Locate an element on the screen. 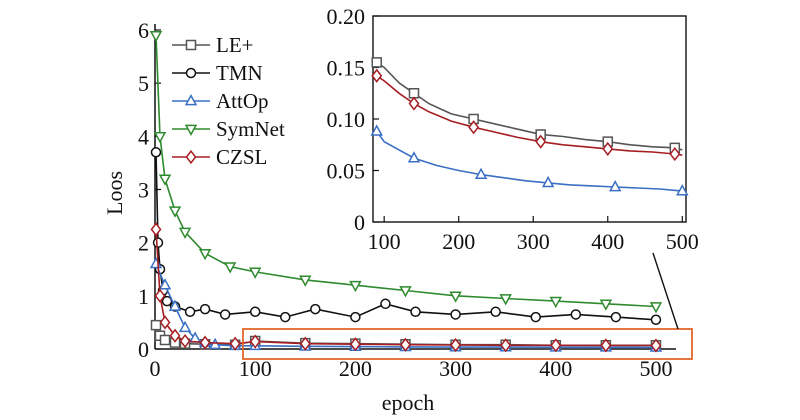 The image size is (800, 420). legend-marker-symnet is located at coordinates (191, 130).